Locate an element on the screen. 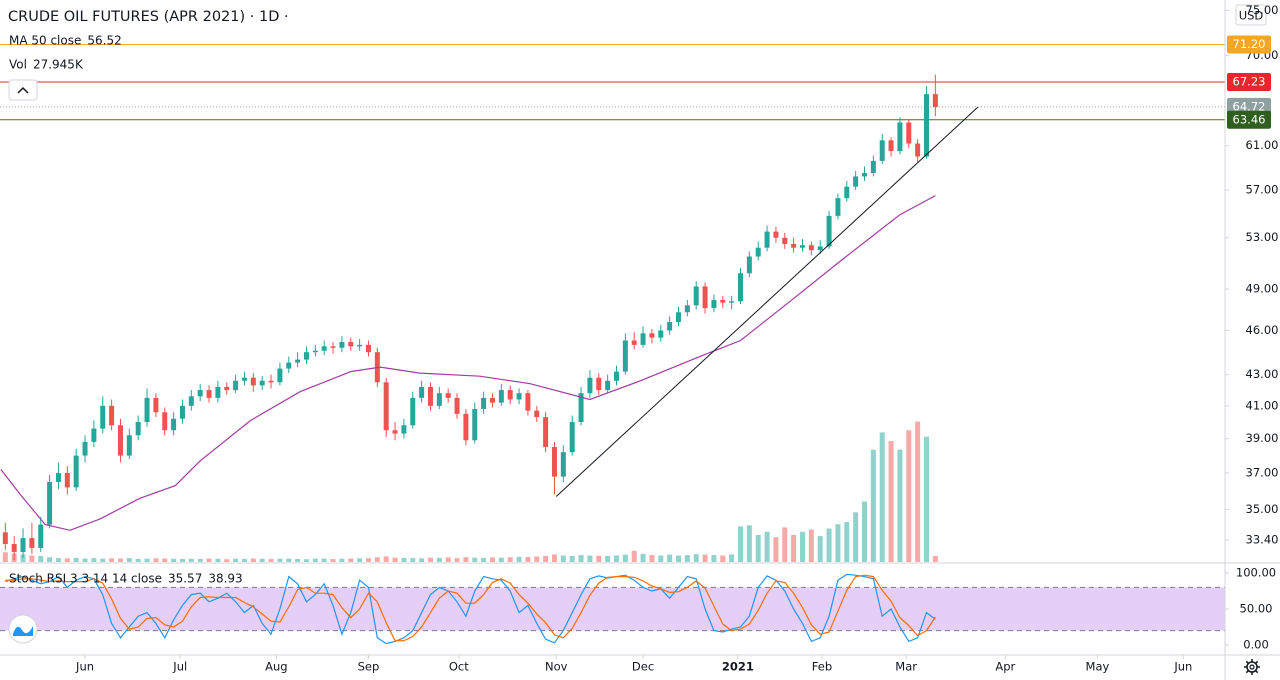 This screenshot has height=680, width=1280. gear-hub is located at coordinates (1252, 667).